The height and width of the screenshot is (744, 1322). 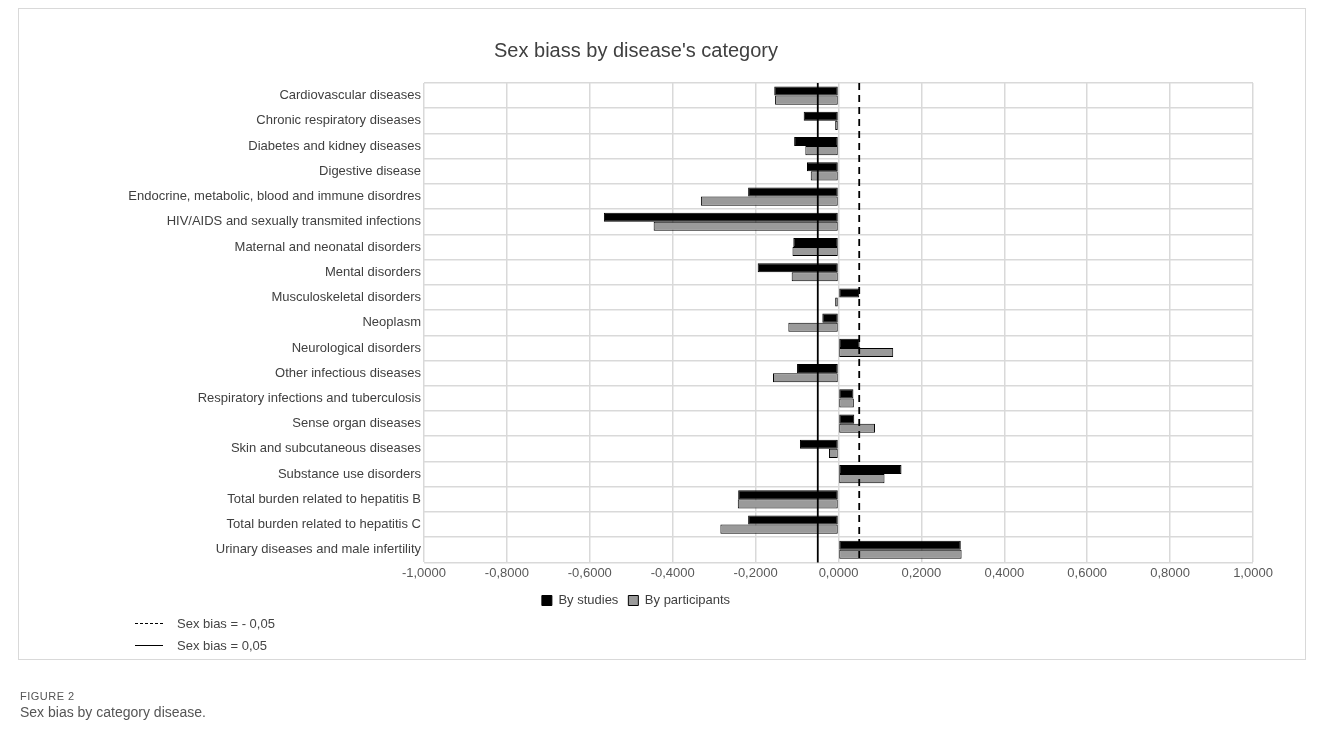 I want to click on y-tick-label: Musculoskeletal disorders, so click(x=346, y=297).